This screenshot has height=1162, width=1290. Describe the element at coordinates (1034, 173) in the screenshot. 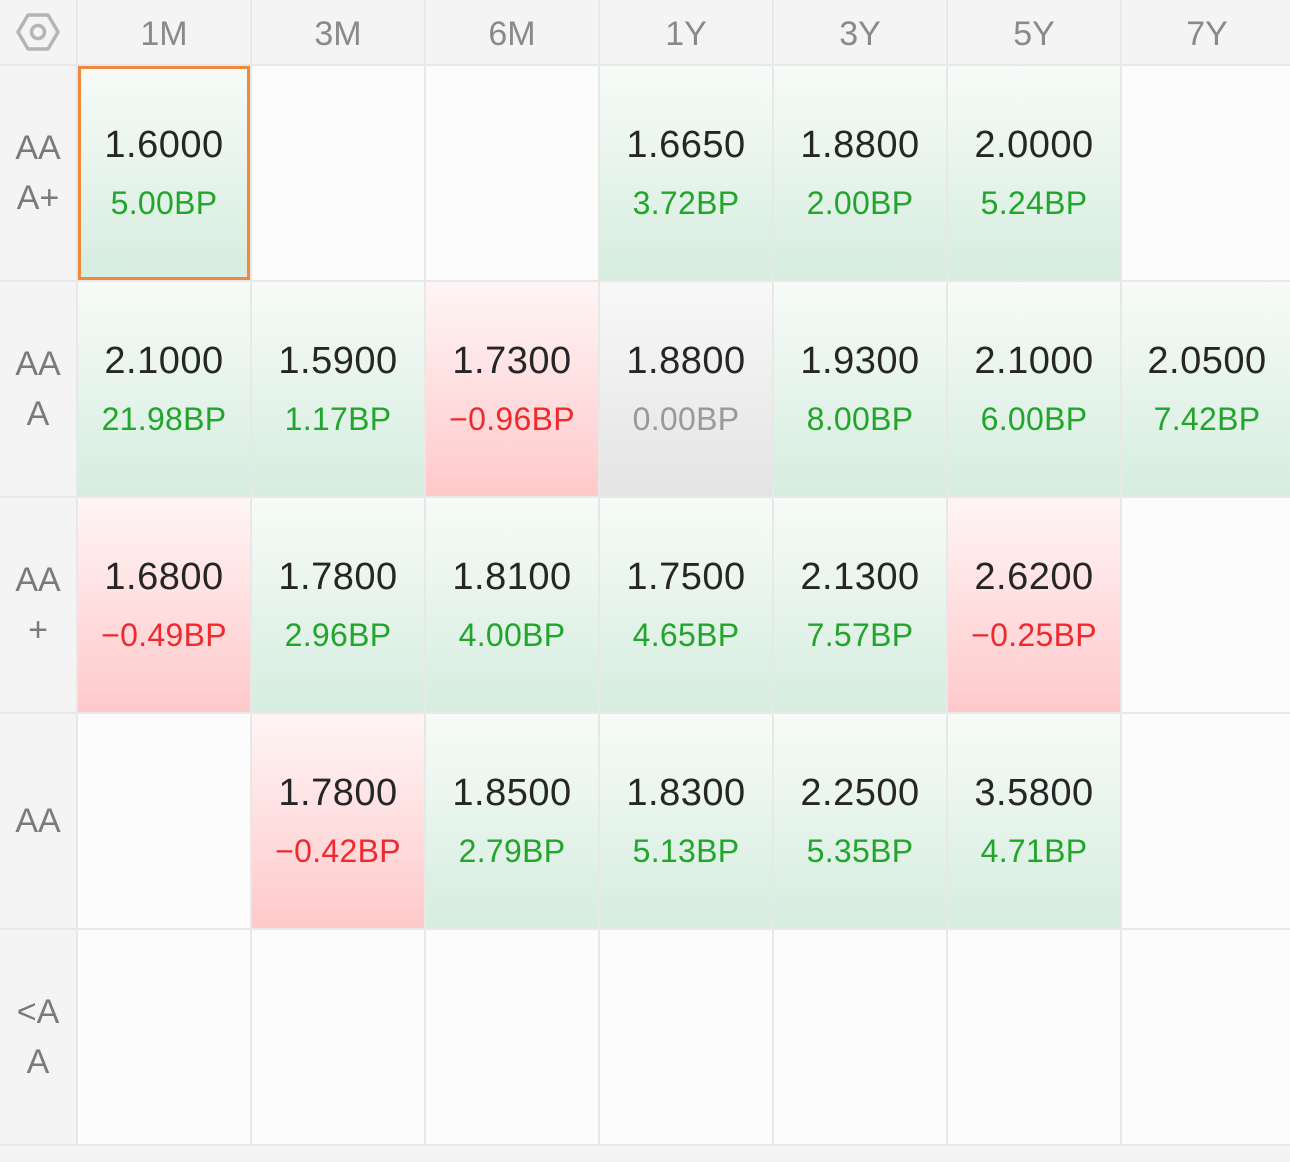

I see `quote-cell: 2.0000 5.24BP` at that location.